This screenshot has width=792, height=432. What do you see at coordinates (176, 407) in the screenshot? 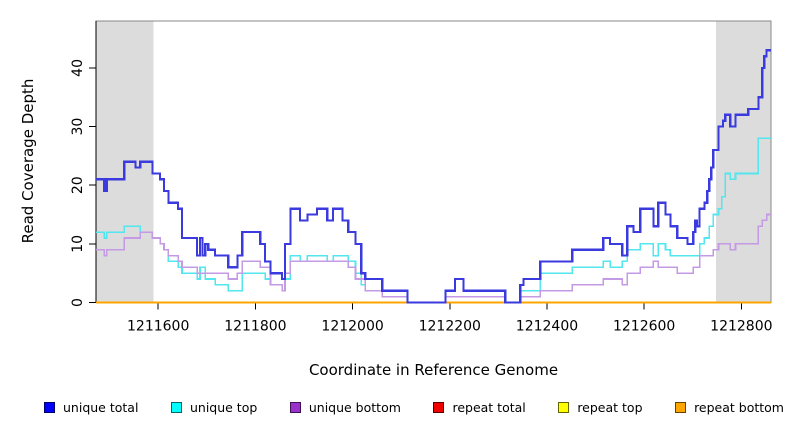
I see `unique-top-swatch-icon` at bounding box center [176, 407].